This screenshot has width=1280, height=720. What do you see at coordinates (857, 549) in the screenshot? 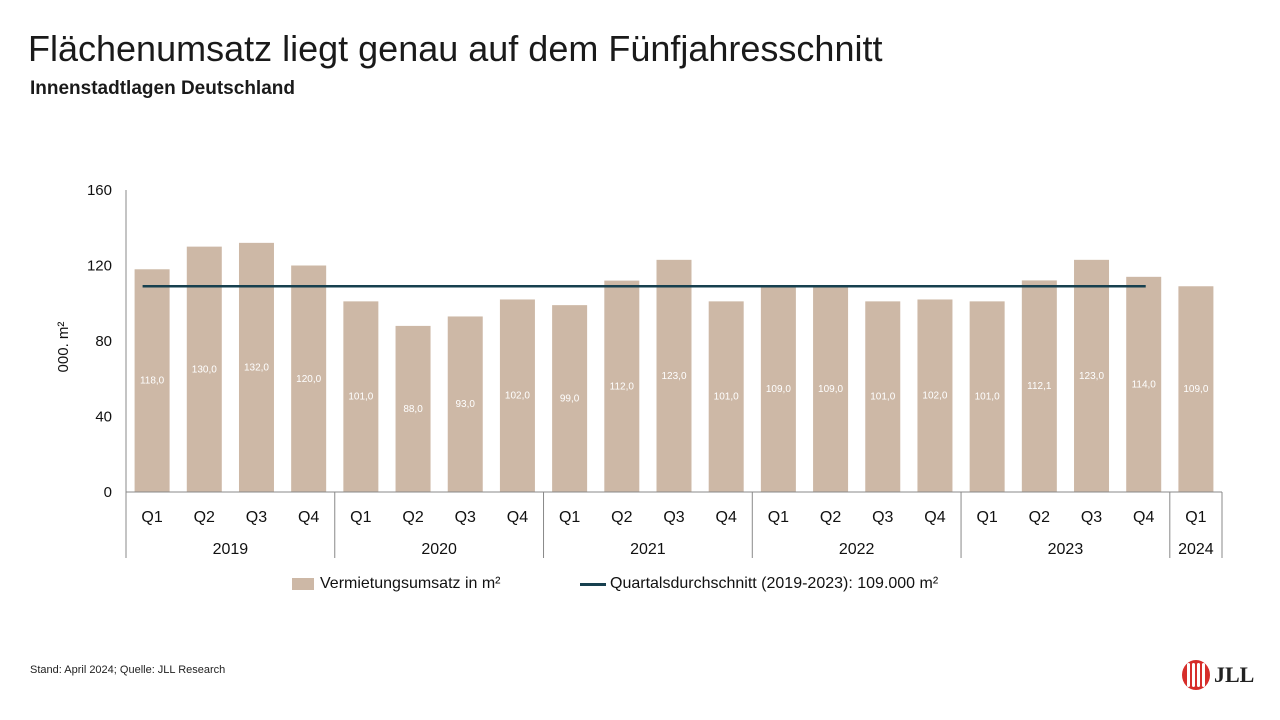
I see `year-label: 2022` at bounding box center [857, 549].